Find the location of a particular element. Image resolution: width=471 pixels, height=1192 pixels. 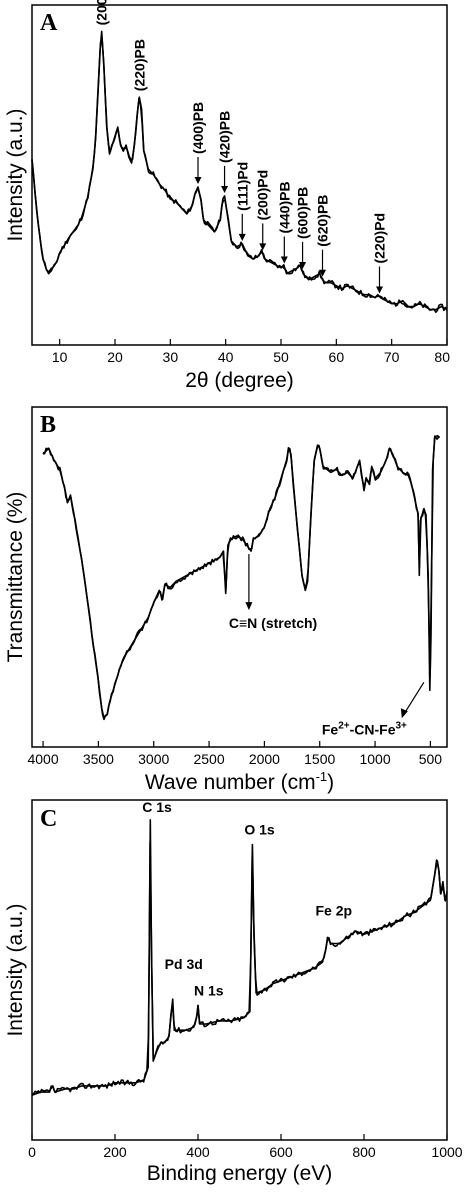

band-annotation: Fe2+-CN-Fe3+ is located at coordinates (373, 709).